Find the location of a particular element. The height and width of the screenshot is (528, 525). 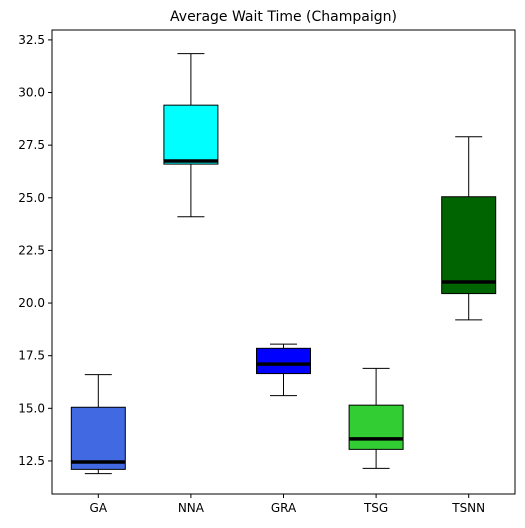

y-axis: 12.5 15.0 17.5 20.0 22.5 25.0 27.5 30.0 32.5 is located at coordinates (35, 250).